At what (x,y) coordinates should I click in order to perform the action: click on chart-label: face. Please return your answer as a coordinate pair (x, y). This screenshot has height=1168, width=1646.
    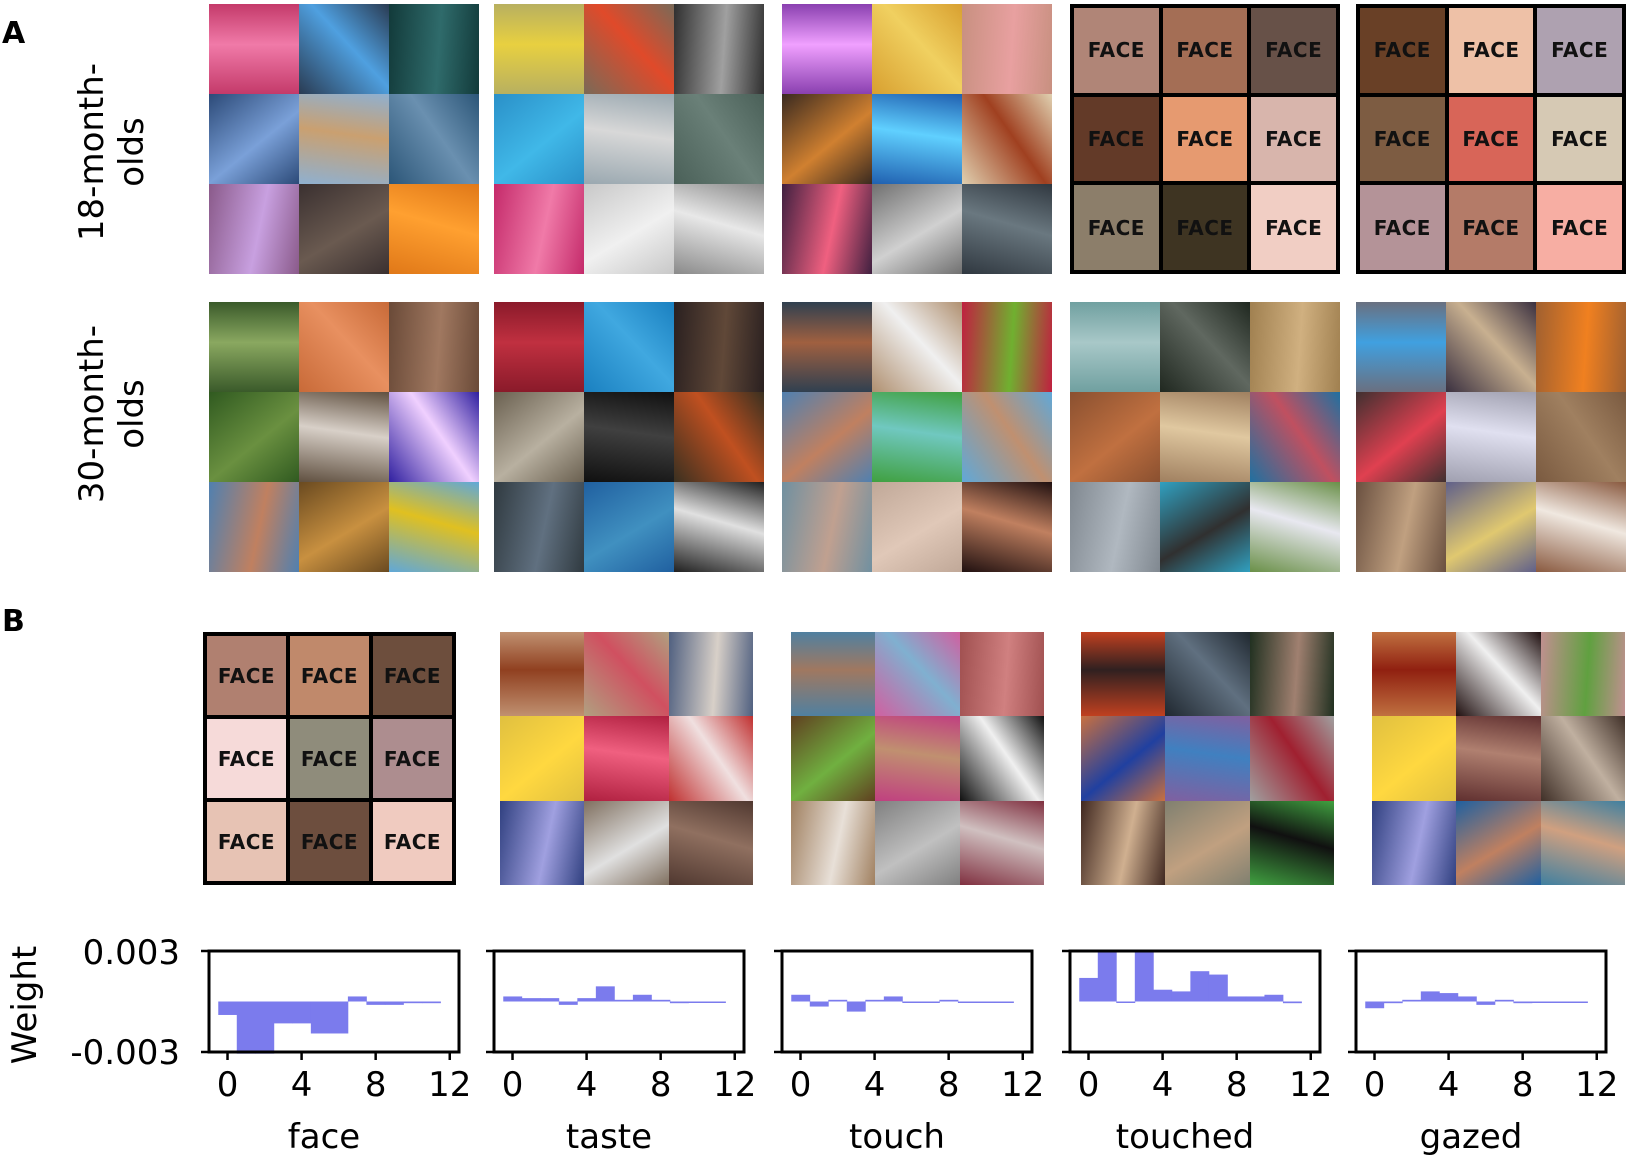
    Looking at the image, I should click on (324, 1137).